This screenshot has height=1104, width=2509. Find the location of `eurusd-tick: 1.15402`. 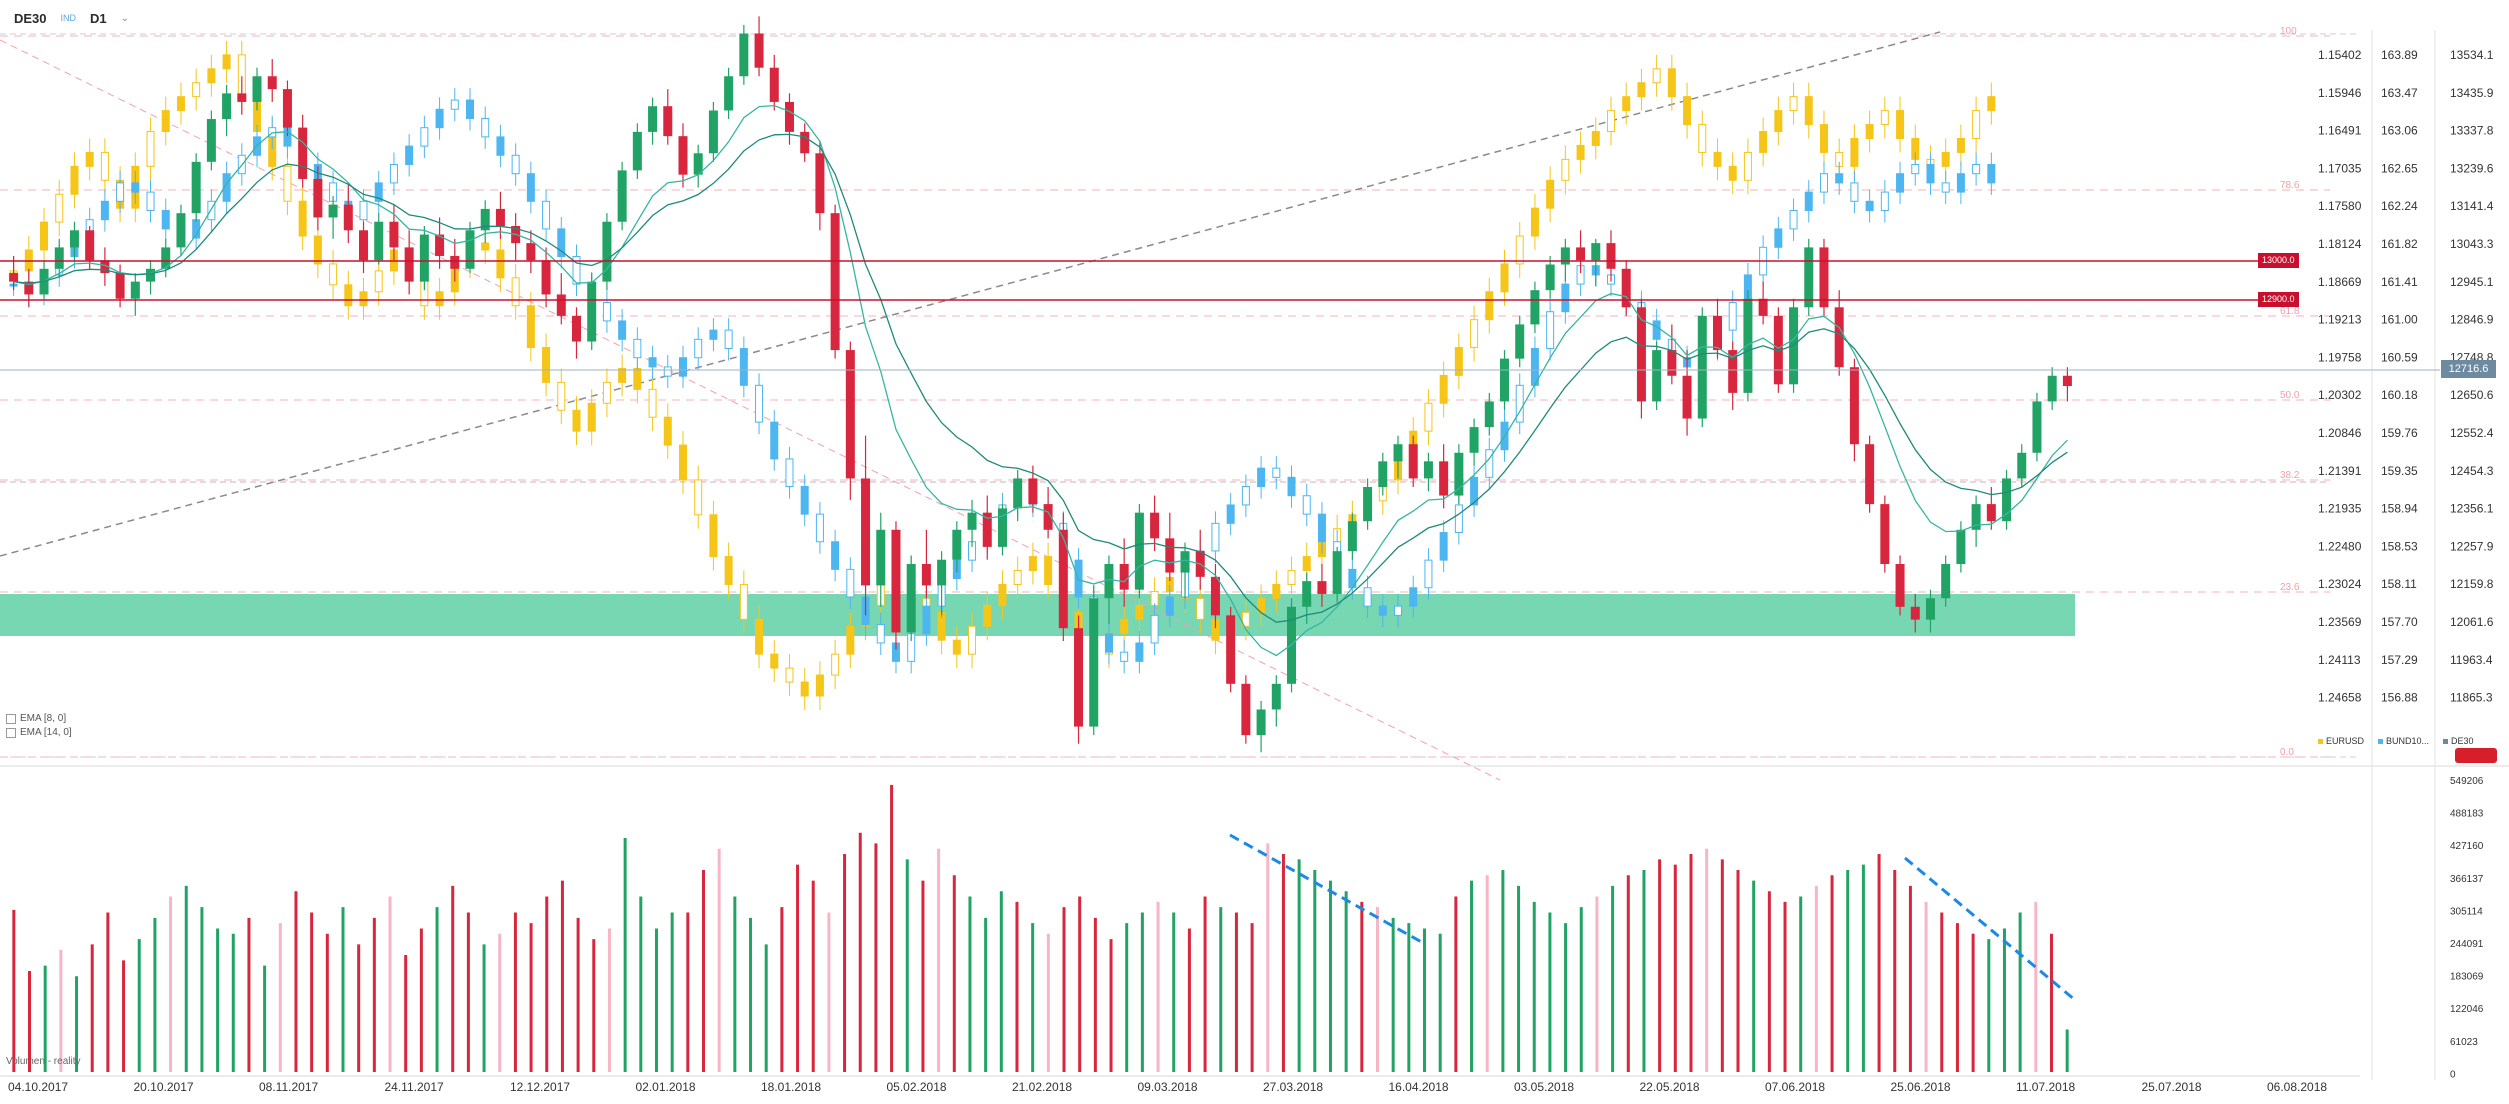

eurusd-tick: 1.15402 is located at coordinates (2340, 55).